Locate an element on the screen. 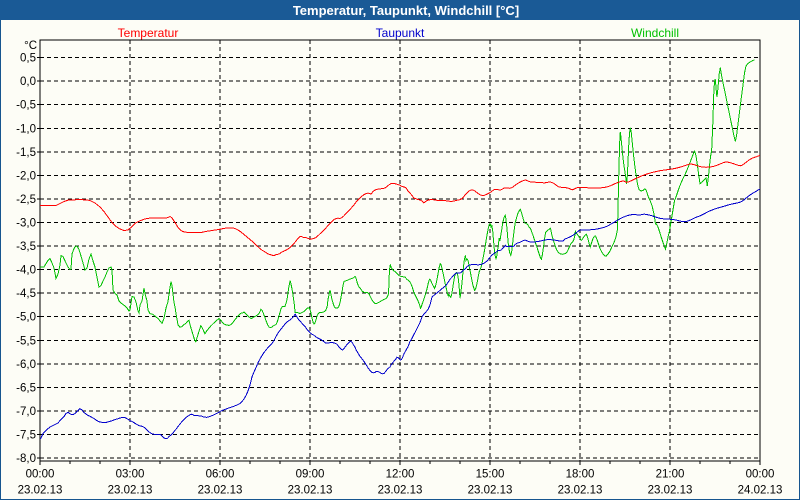 The image size is (800, 500). svg-text: -5,0 is located at coordinates (26, 318).